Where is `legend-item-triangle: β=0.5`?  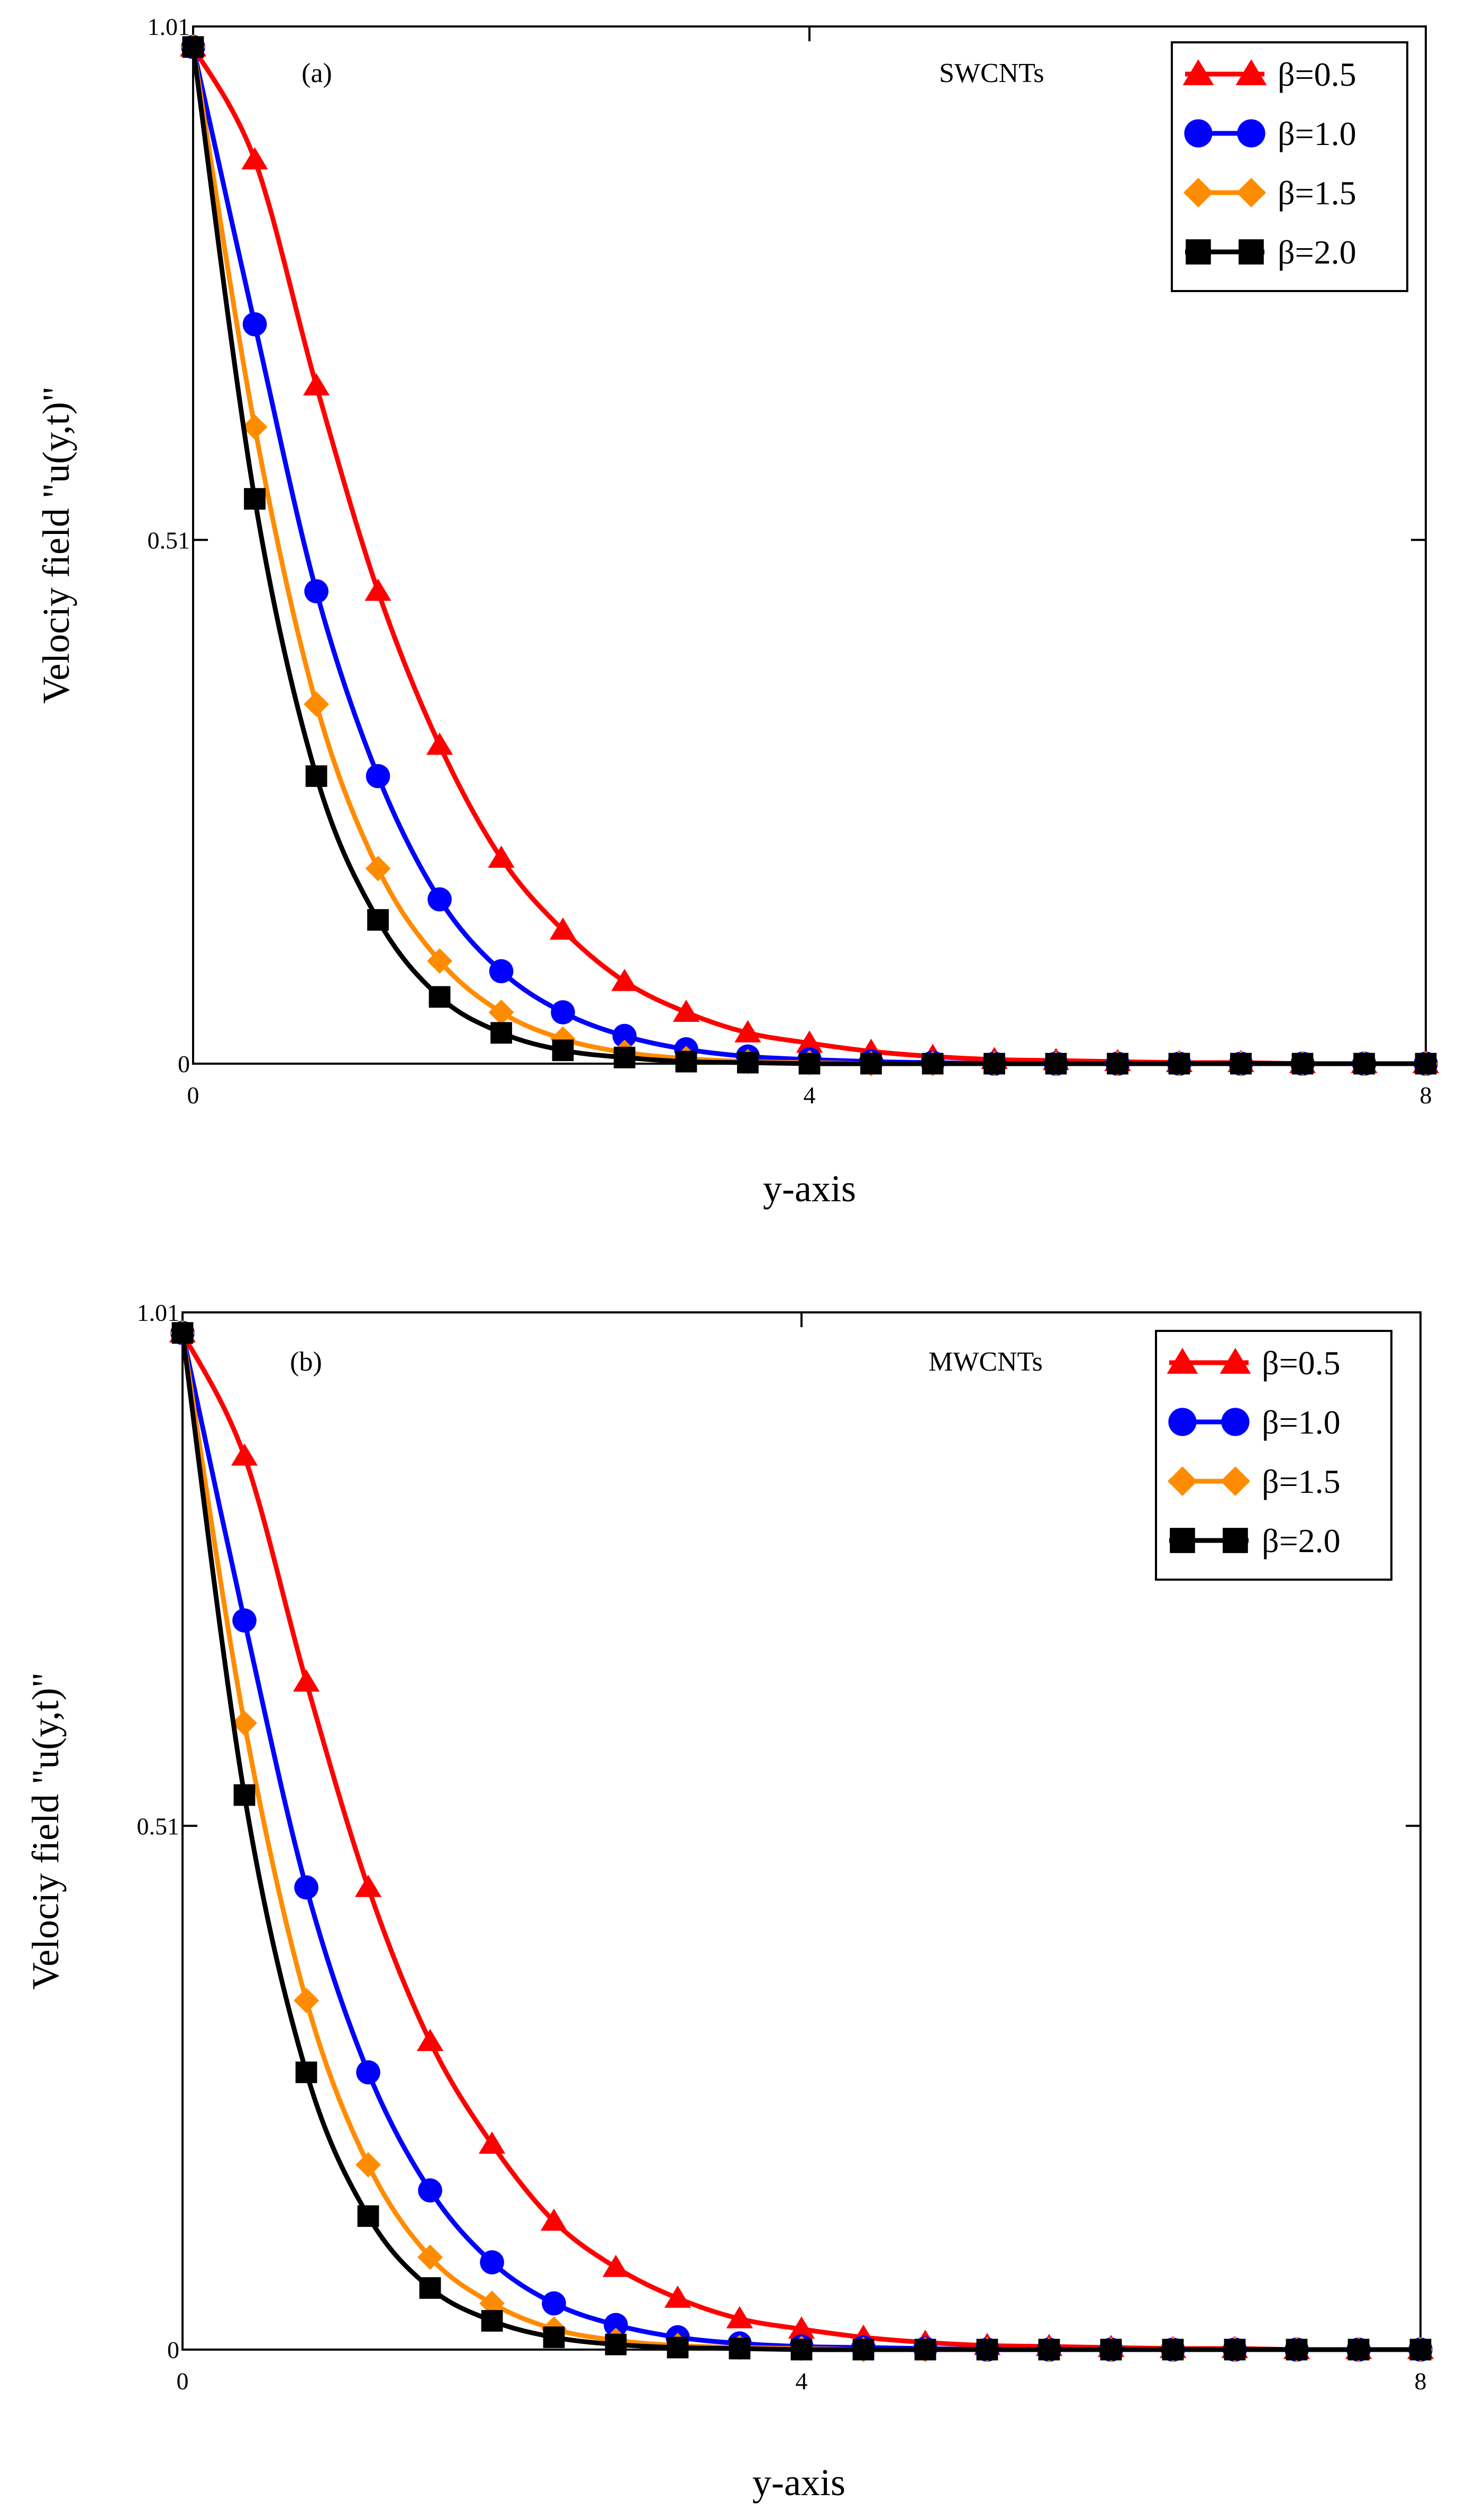 legend-item-triangle: β=0.5 is located at coordinates (1254, 1363).